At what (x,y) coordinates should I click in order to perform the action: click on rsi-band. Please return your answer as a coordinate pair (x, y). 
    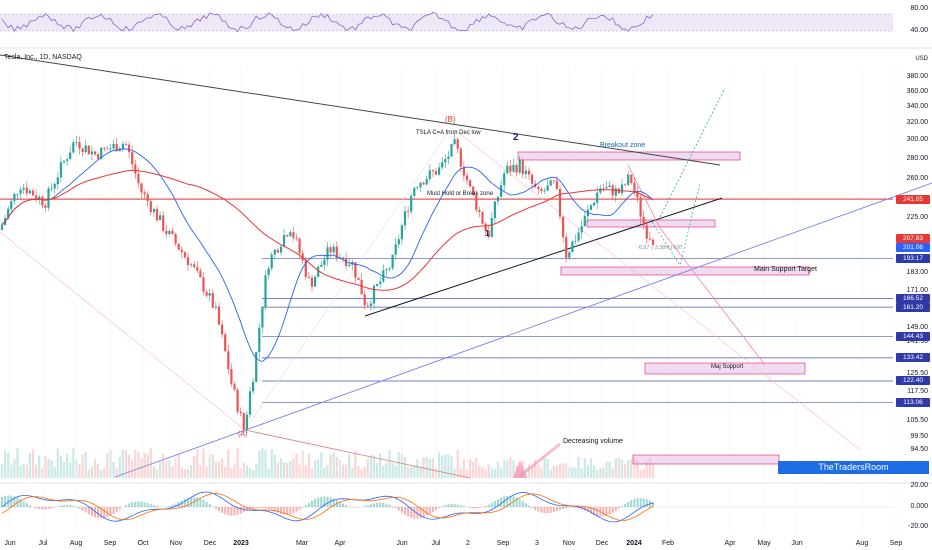
    Looking at the image, I should click on (446, 22).